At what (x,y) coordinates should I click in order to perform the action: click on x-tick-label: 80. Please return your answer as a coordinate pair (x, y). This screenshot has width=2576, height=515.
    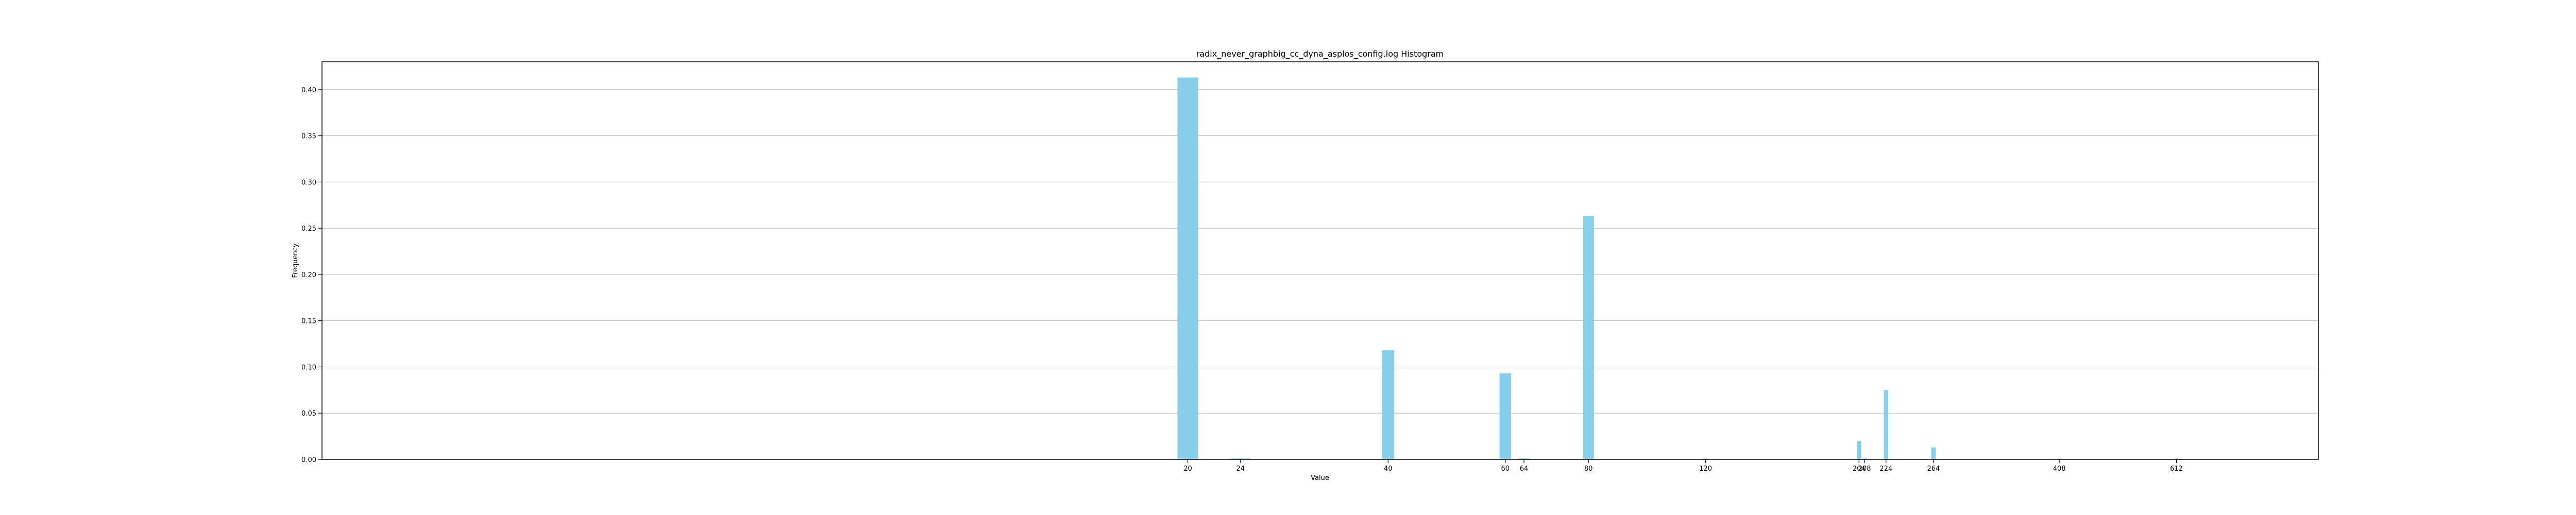
    Looking at the image, I should click on (1588, 469).